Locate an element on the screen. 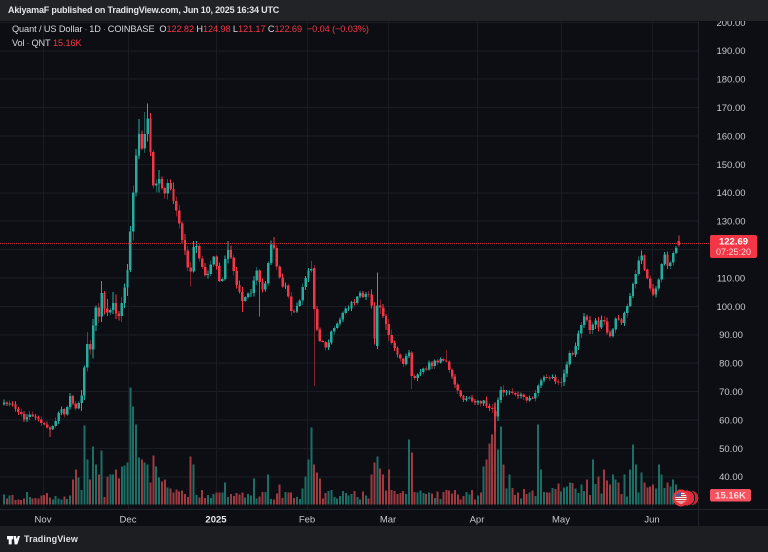  svg-text: 160.00 is located at coordinates (730, 136).